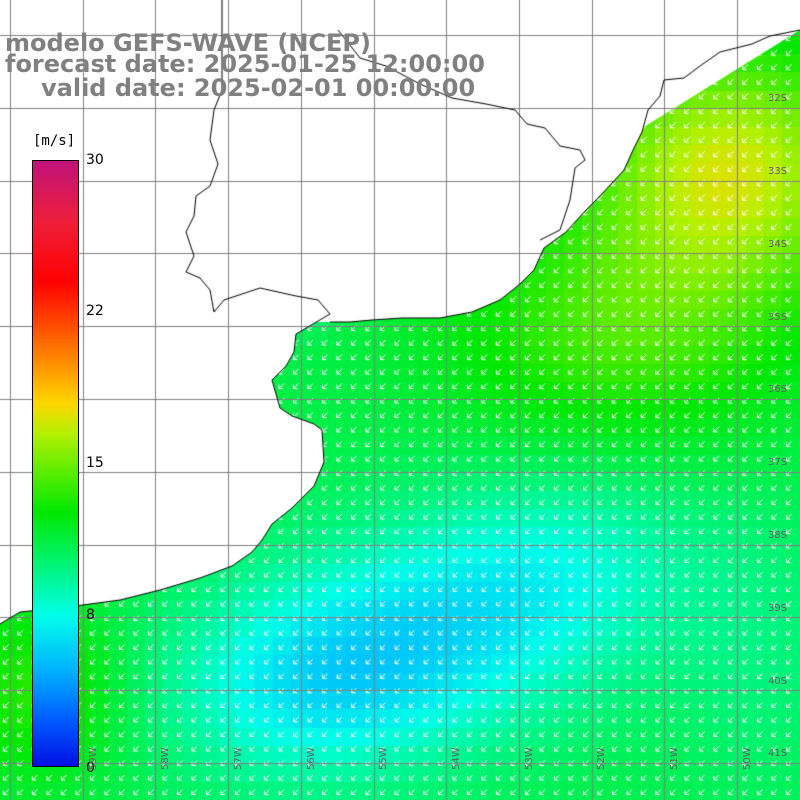 Image resolution: width=800 pixels, height=800 pixels. I want to click on lat-label-35s: 35S, so click(778, 317).